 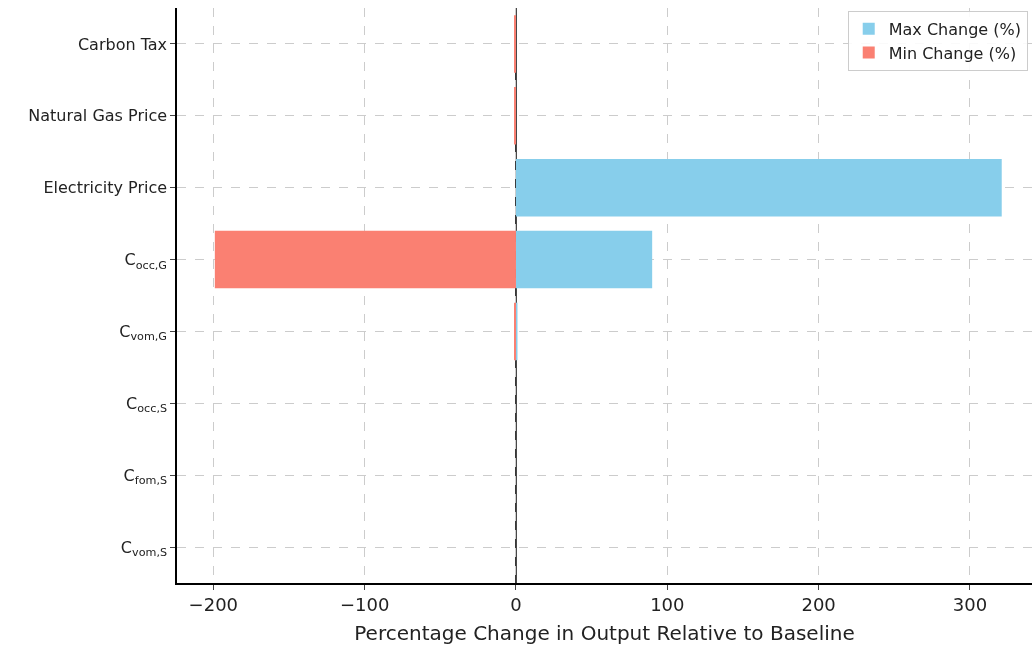 I want to click on y-tick-label: Carbon Tax, so click(x=122, y=44).